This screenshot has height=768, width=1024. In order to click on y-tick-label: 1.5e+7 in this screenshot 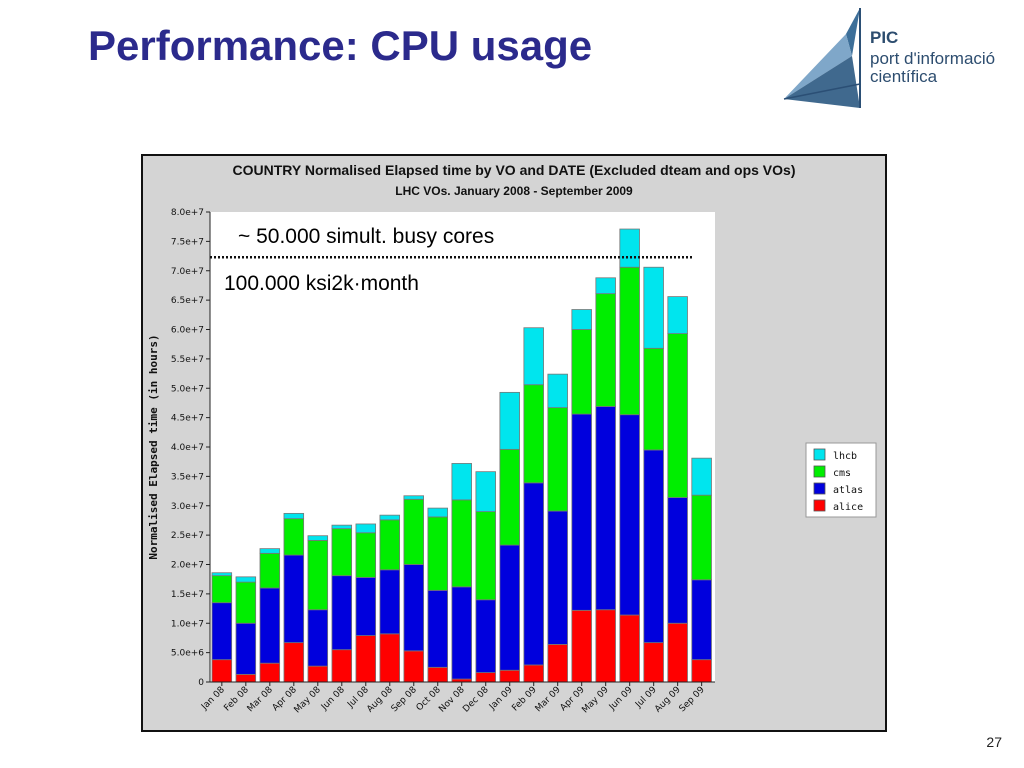, I will do `click(187, 595)`.